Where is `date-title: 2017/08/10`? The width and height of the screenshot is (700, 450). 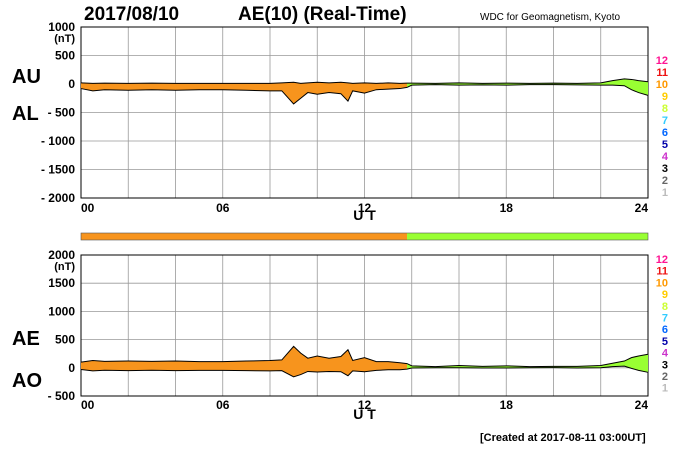 date-title: 2017/08/10 is located at coordinates (132, 14).